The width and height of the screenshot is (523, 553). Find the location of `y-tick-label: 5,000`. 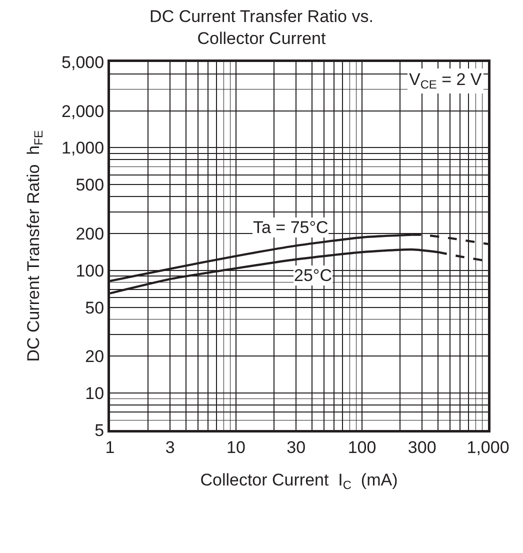

y-tick-label: 5,000 is located at coordinates (83, 62).